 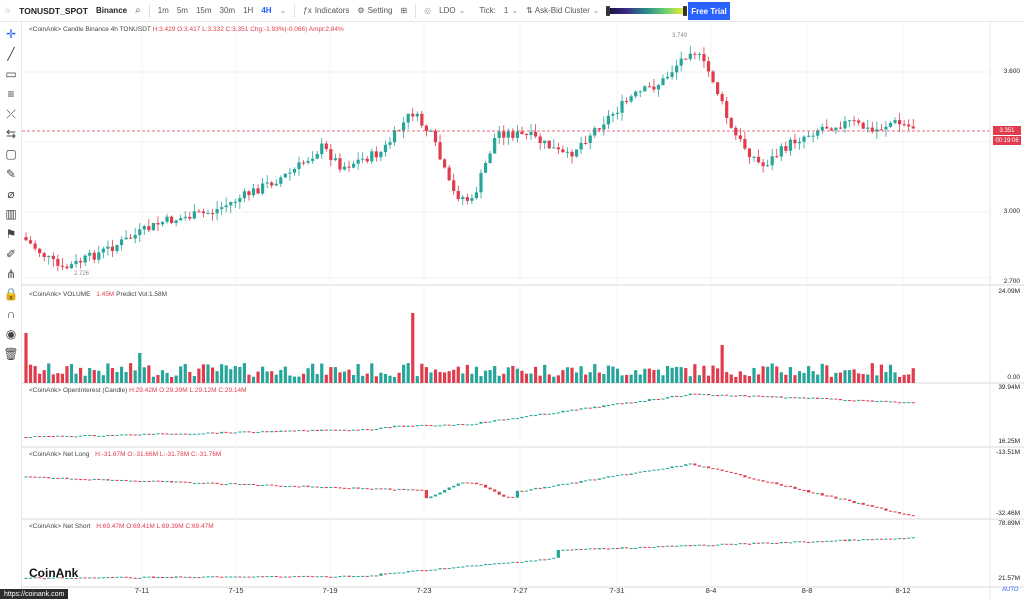 What do you see at coordinates (11, 94) in the screenshot?
I see `fib-icon: ≡` at bounding box center [11, 94].